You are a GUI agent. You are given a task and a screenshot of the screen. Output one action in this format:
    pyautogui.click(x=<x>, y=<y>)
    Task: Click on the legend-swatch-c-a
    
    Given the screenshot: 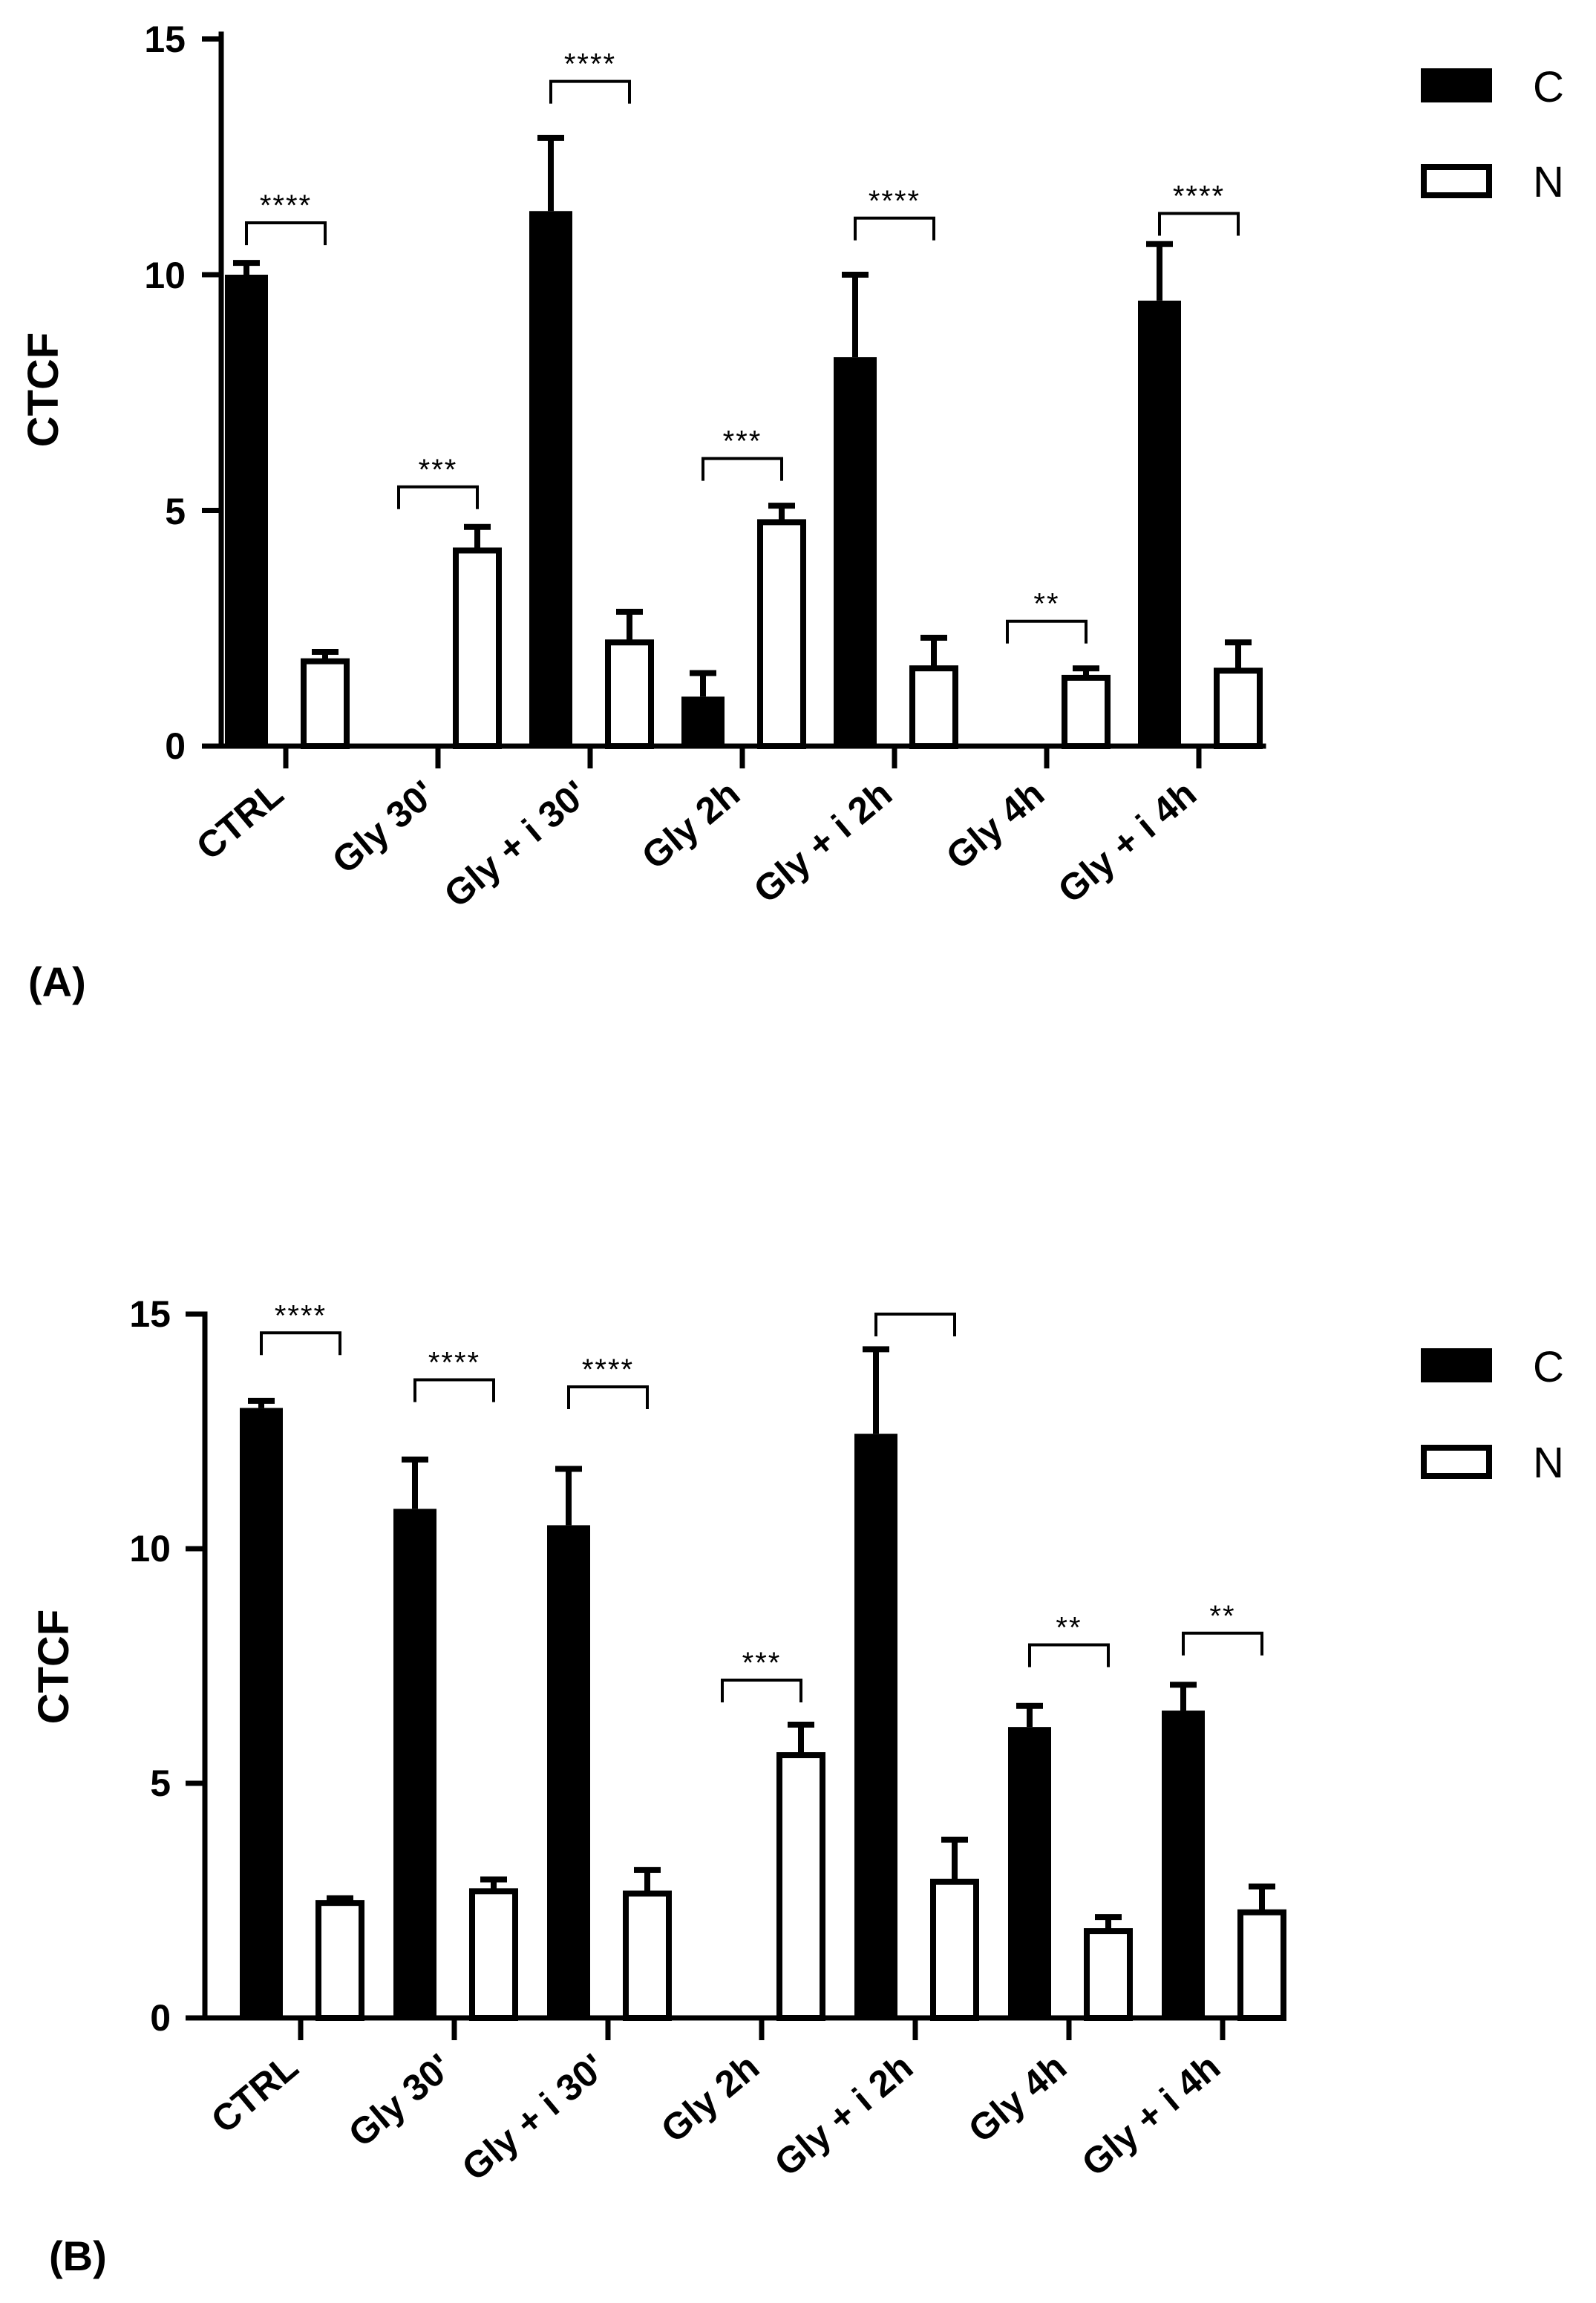 What is the action you would take?
    pyautogui.click(x=1456, y=85)
    